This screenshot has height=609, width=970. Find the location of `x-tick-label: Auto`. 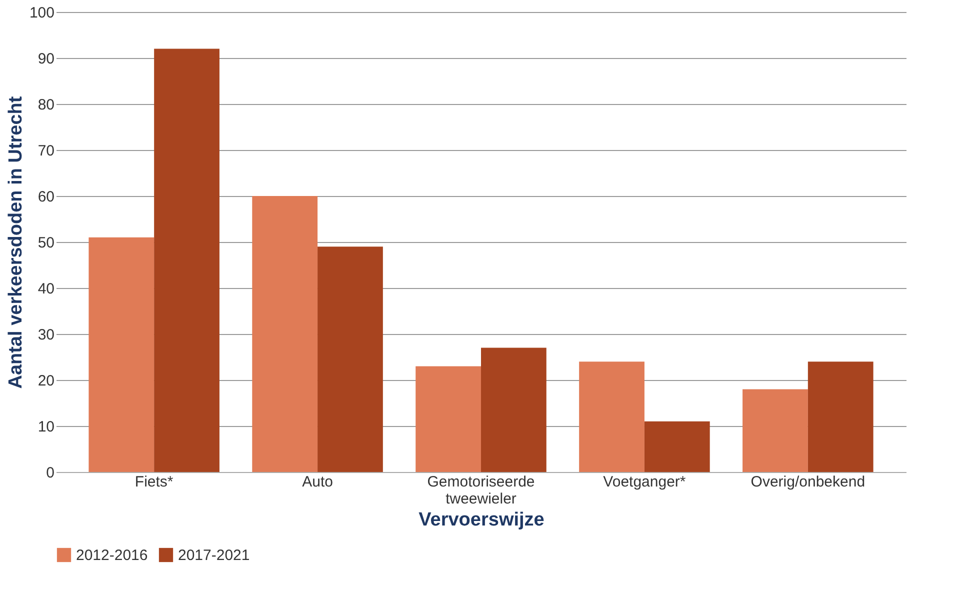

x-tick-label: Auto is located at coordinates (317, 482).